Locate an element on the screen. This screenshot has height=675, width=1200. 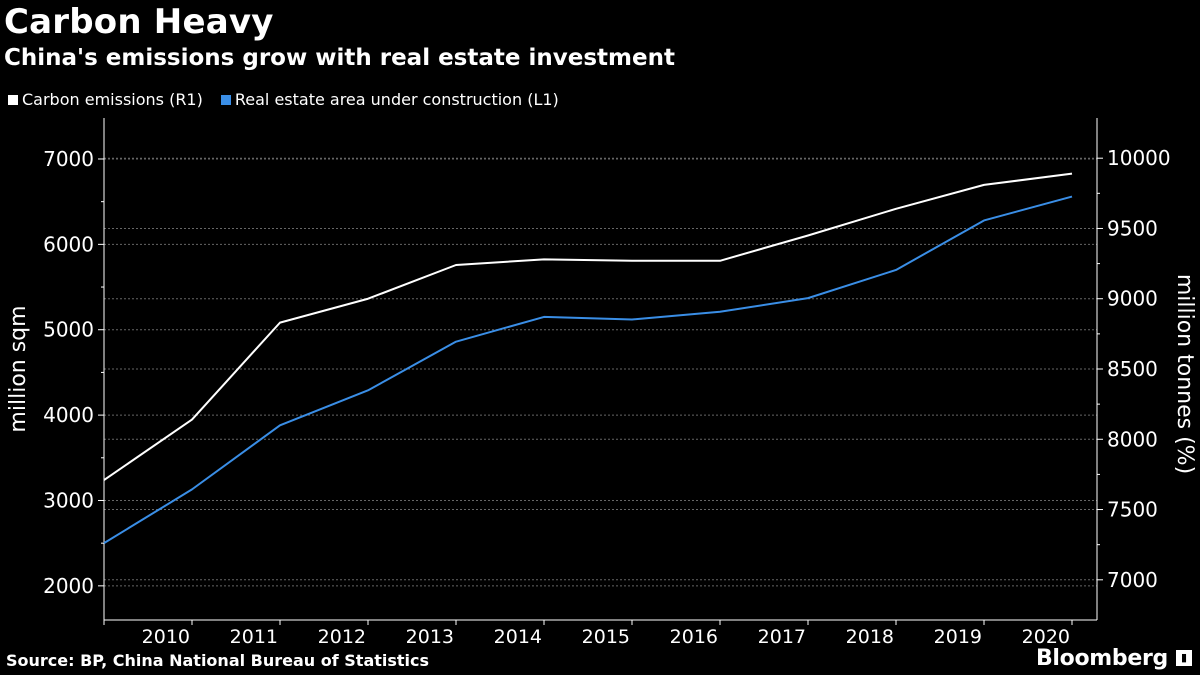
legend-swatch-real-estate is located at coordinates (225, 99).